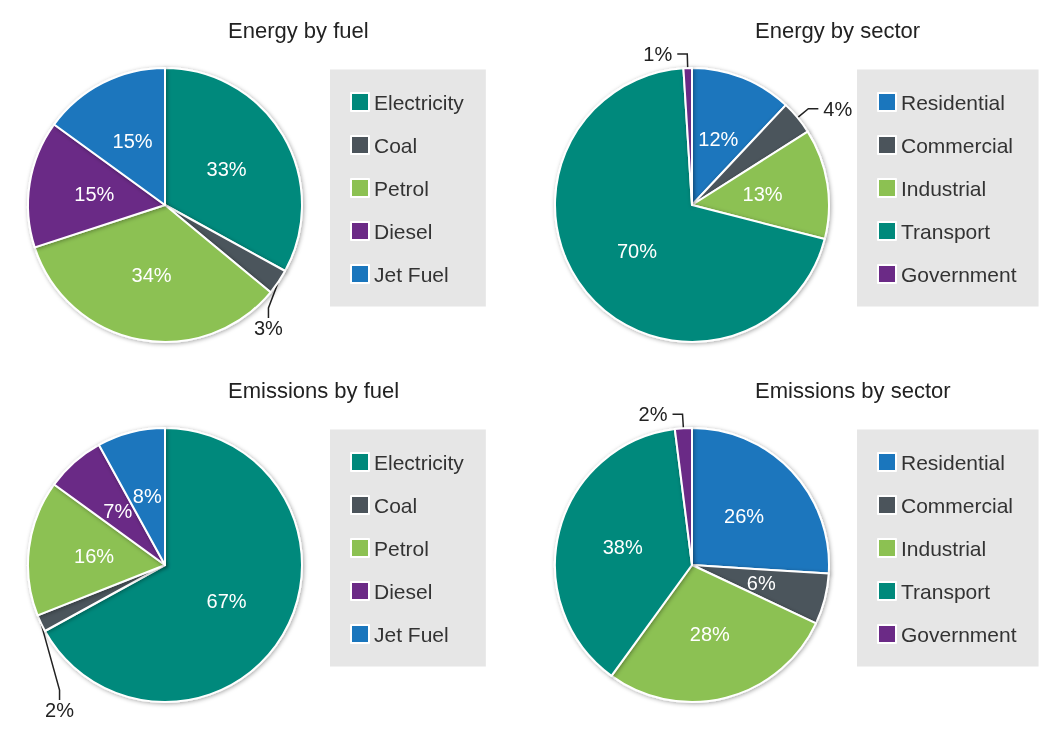  I want to click on data-label: 6%, so click(761, 582).